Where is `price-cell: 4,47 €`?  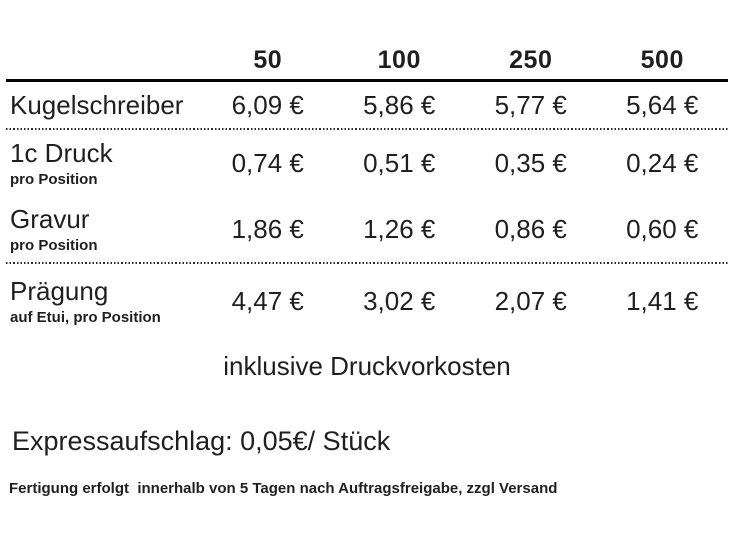 price-cell: 4,47 € is located at coordinates (267, 300).